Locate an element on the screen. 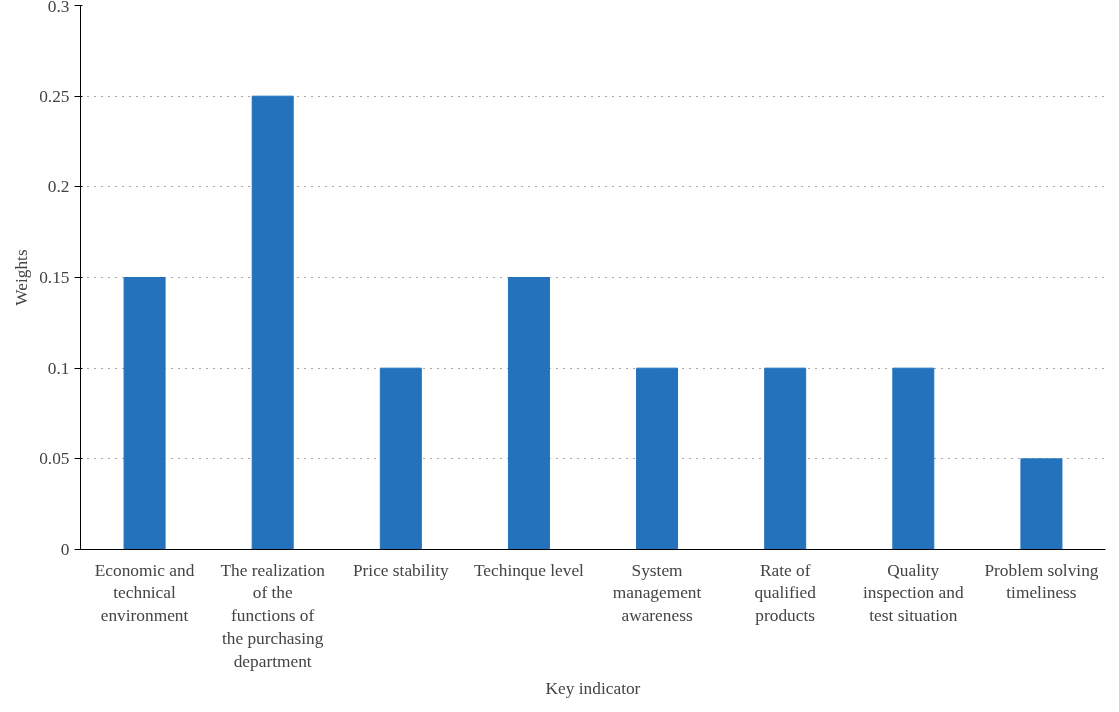 The height and width of the screenshot is (712, 1119). x-axis-title: Key indicator is located at coordinates (593, 688).